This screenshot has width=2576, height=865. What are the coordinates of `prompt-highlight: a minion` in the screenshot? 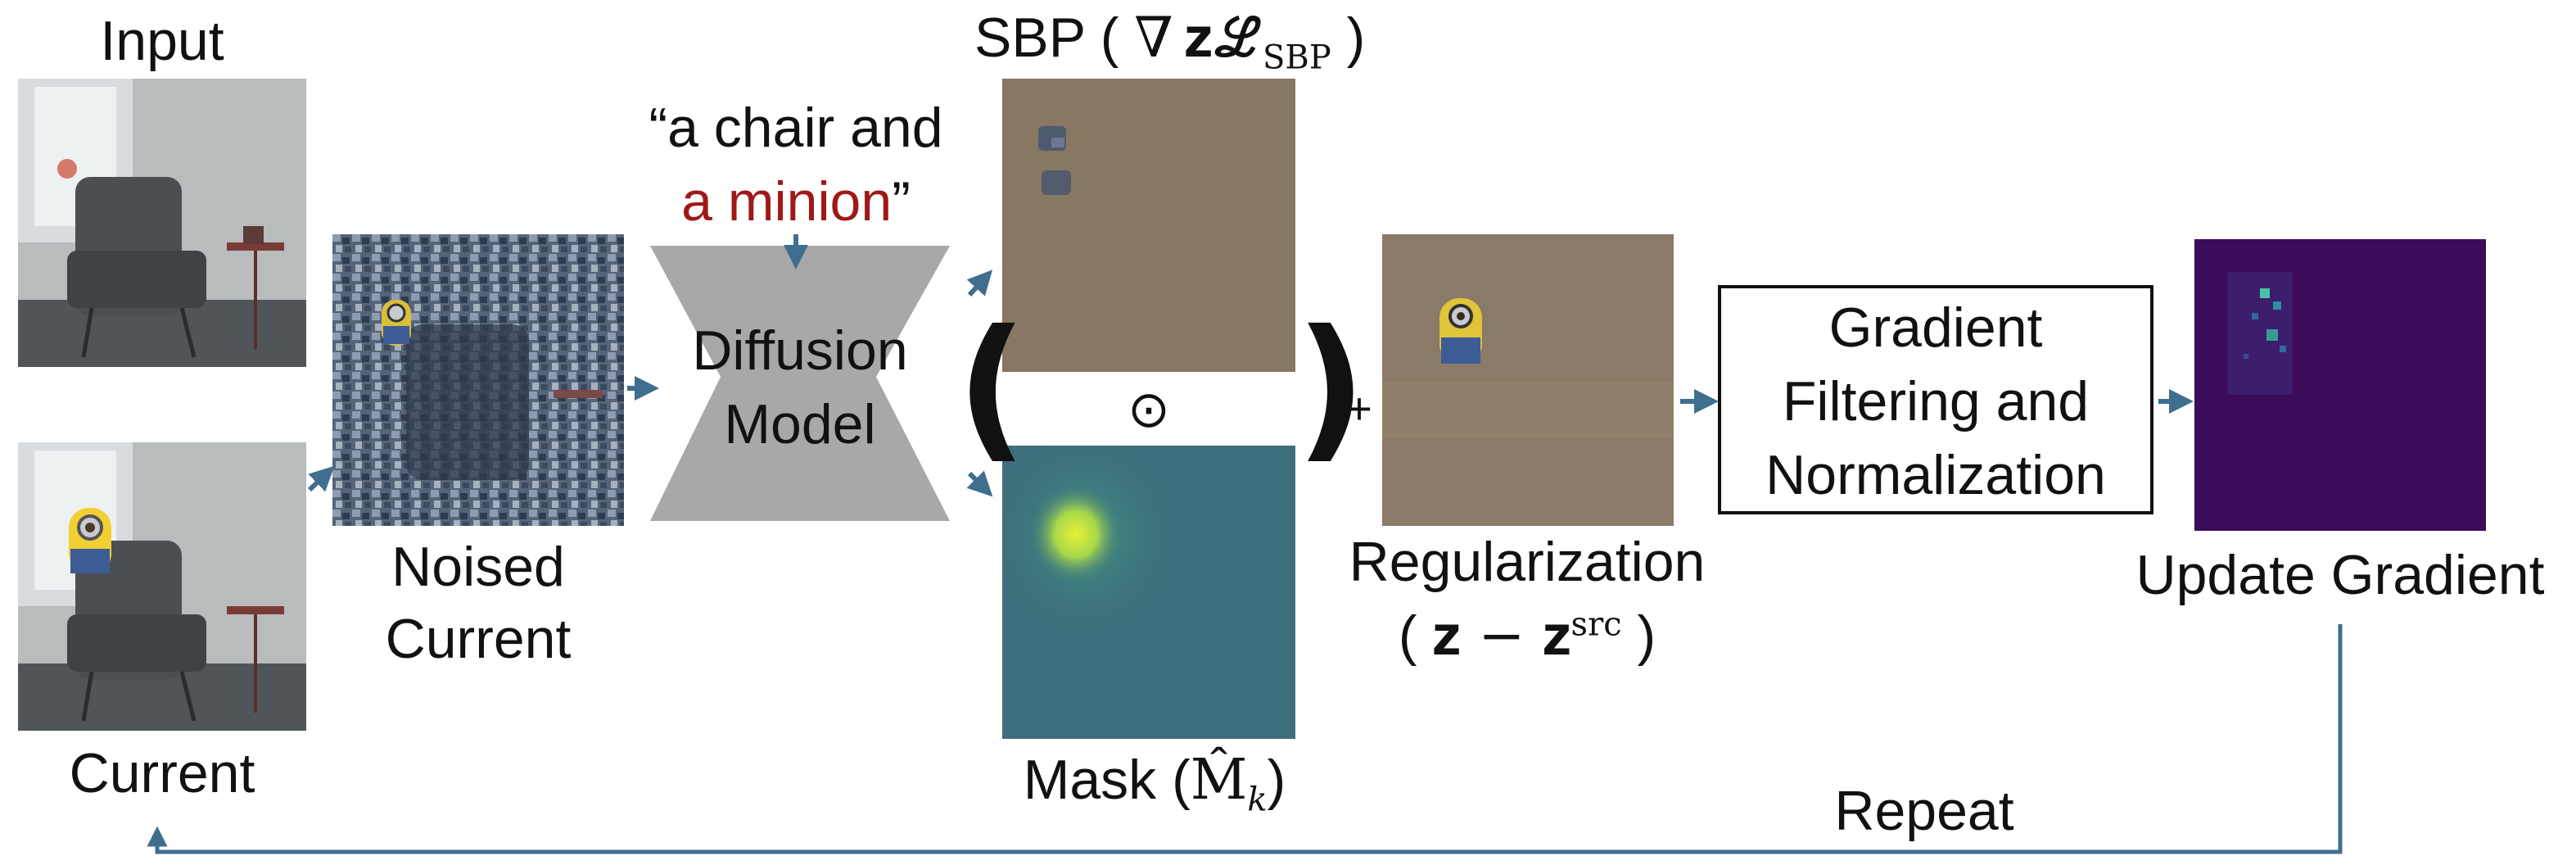 It's located at (787, 201).